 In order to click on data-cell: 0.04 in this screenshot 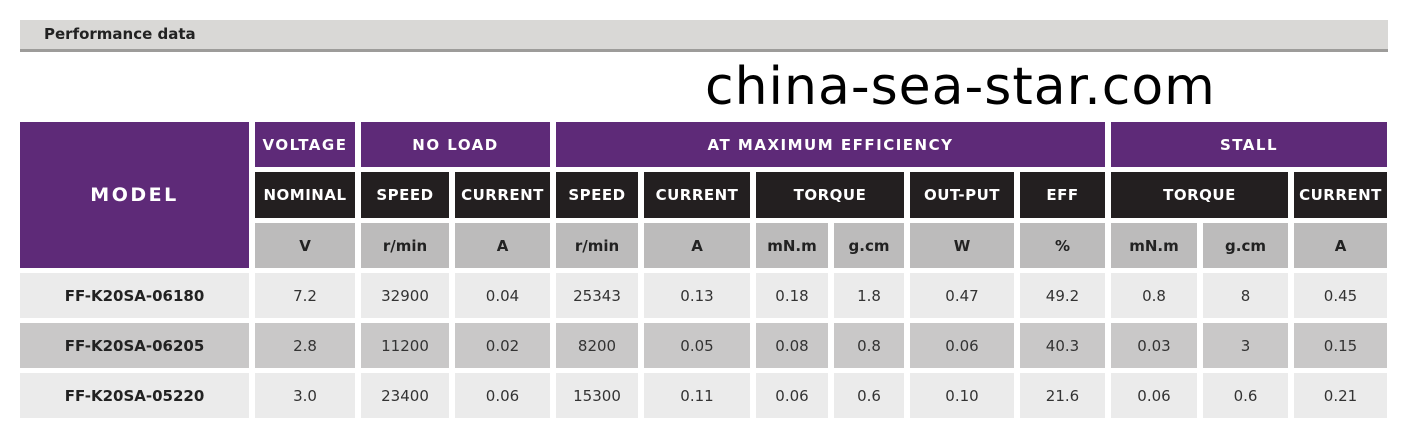, I will do `click(502, 295)`.